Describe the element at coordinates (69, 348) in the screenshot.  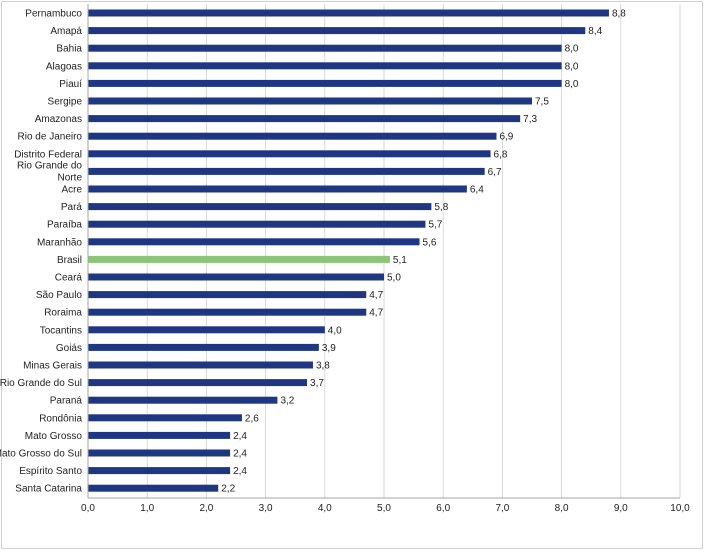
I see `category-label: Goiás` at that location.